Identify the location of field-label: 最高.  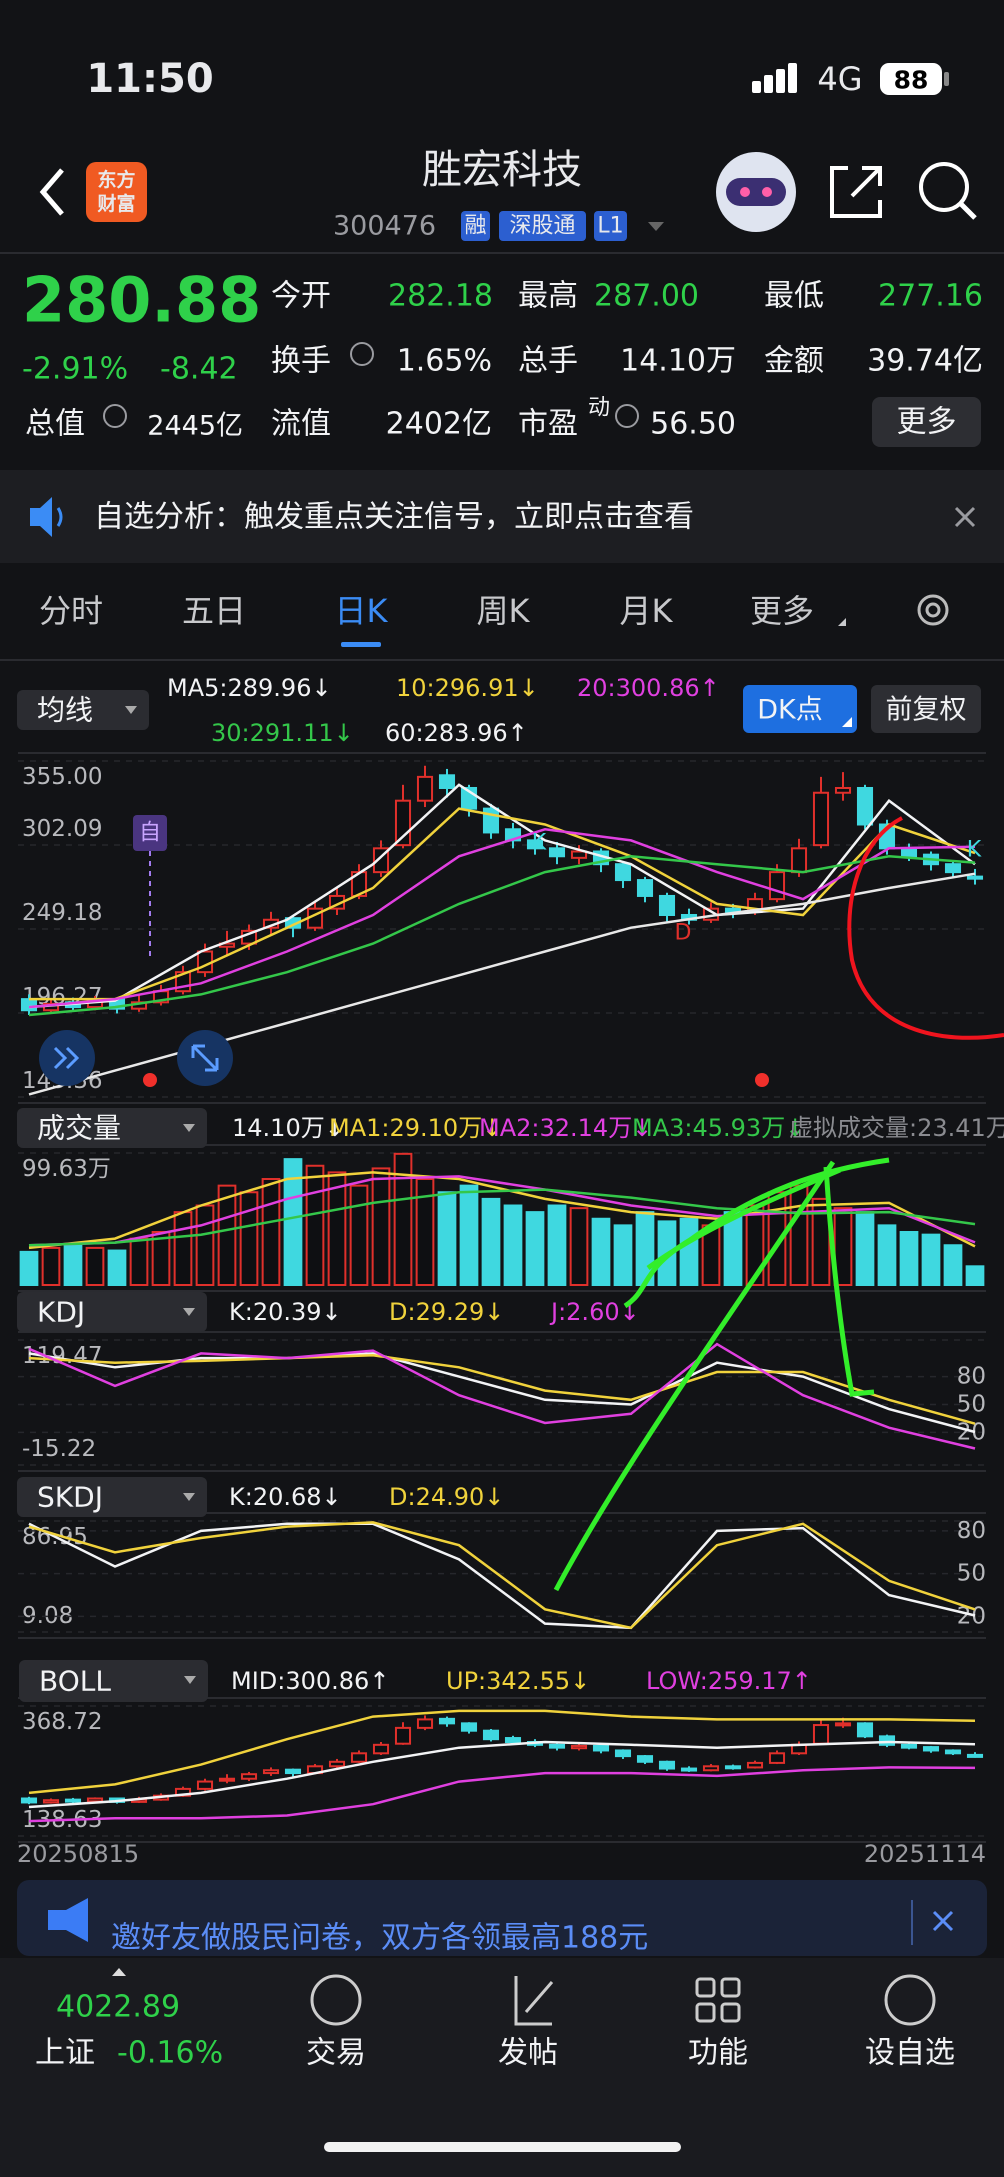
(548, 296).